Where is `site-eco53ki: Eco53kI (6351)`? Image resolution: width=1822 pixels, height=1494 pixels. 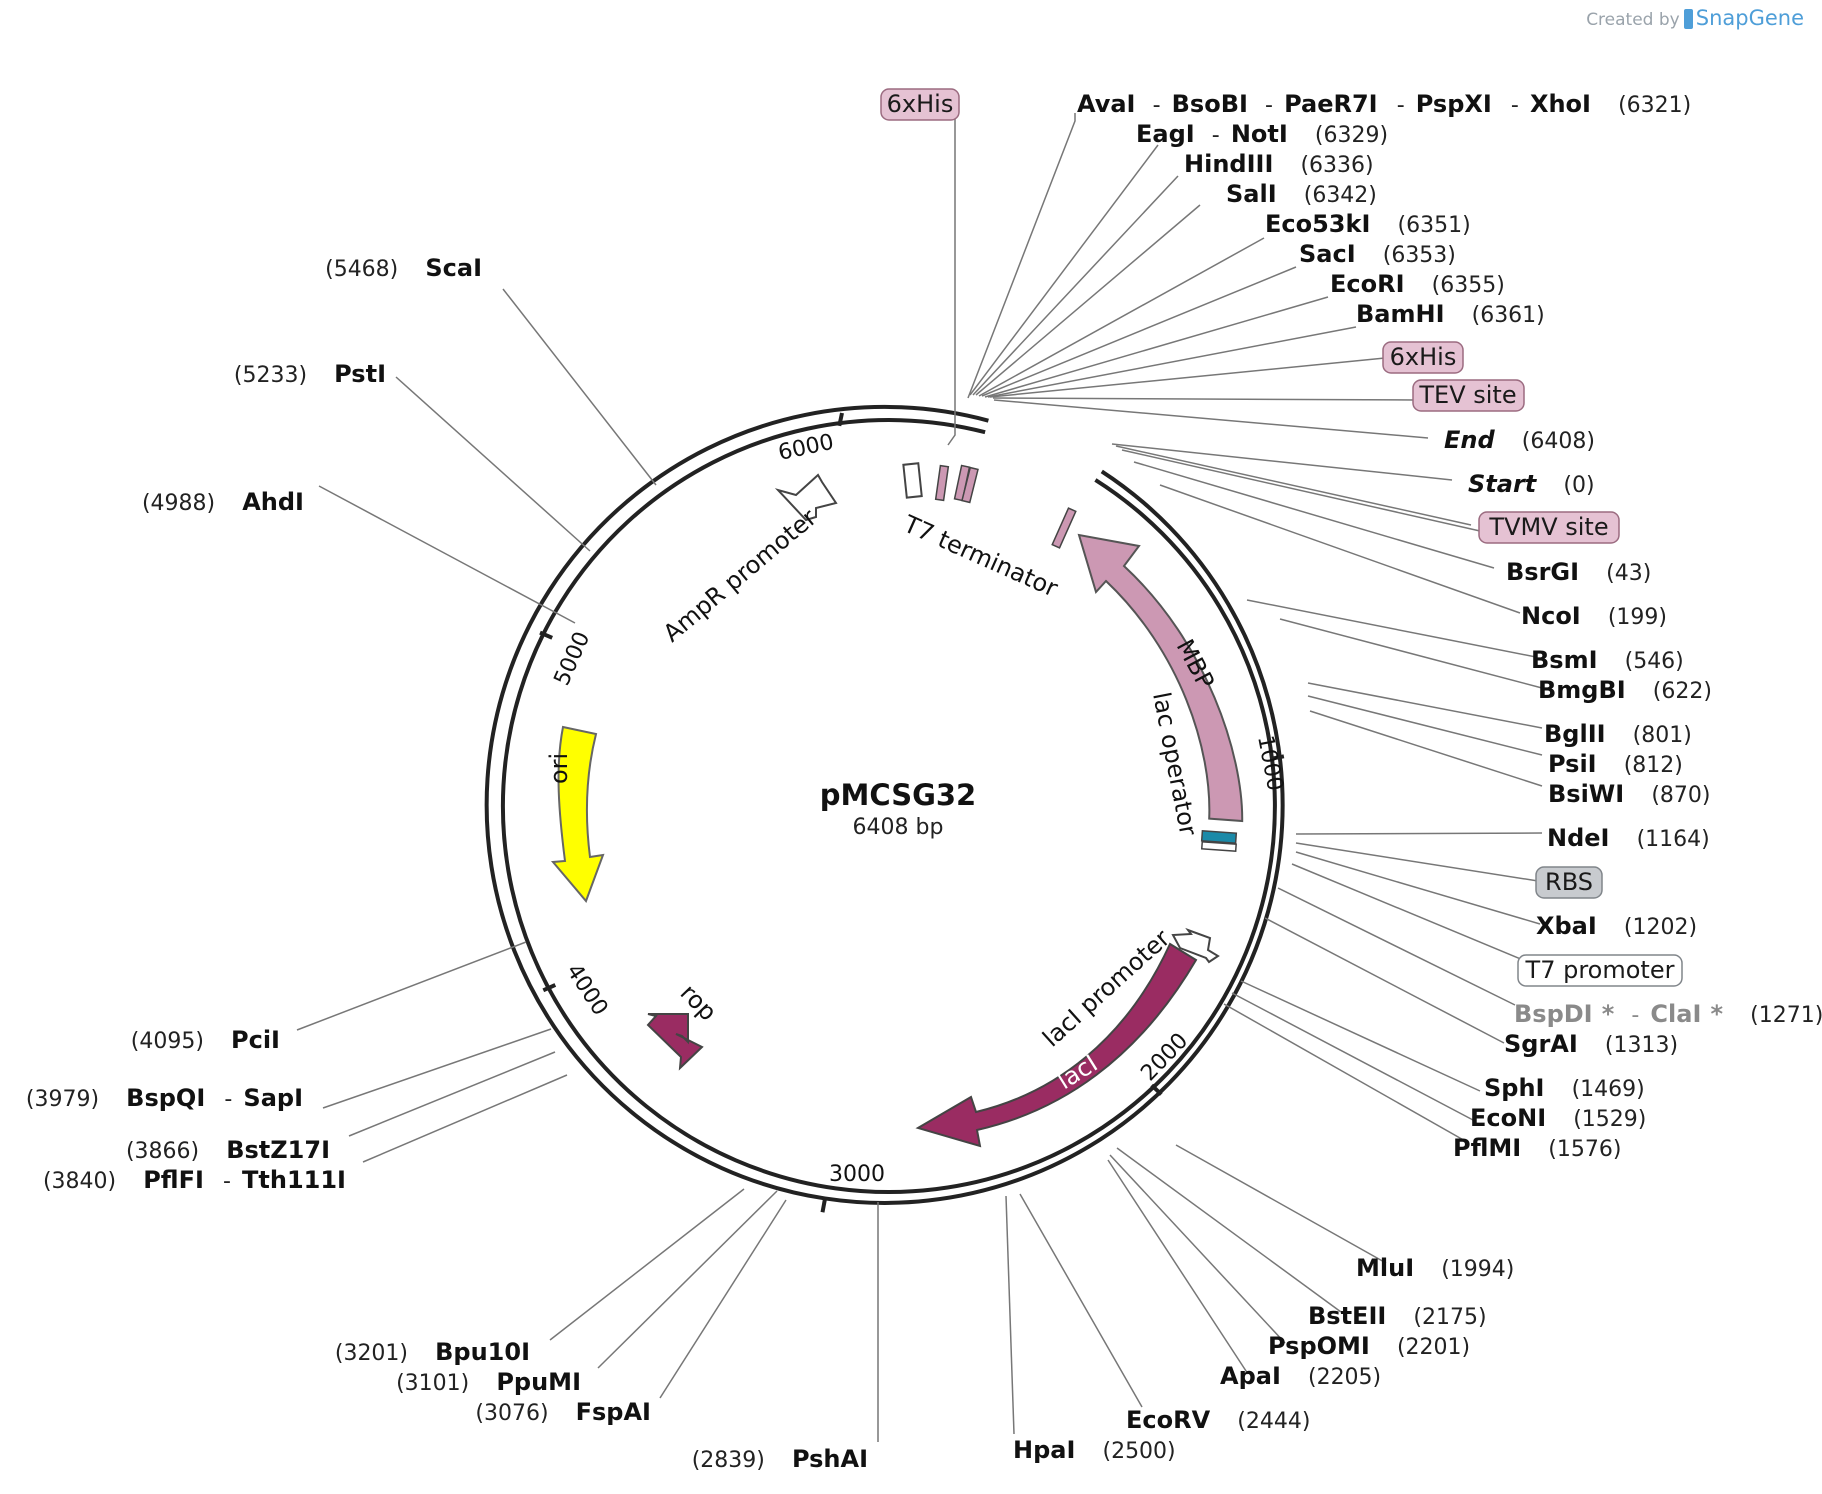
site-eco53ki: Eco53kI (6351) is located at coordinates (1368, 224).